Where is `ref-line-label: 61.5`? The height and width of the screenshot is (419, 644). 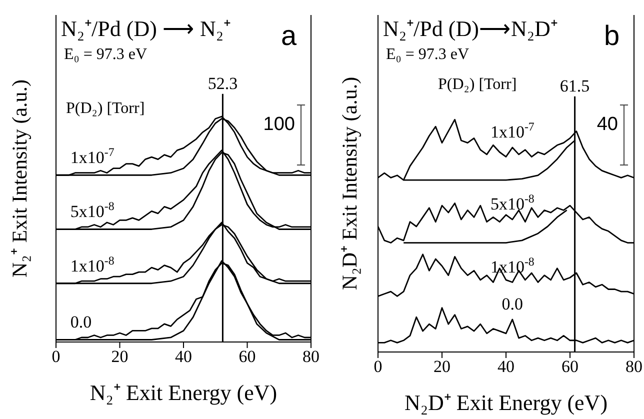
ref-line-label: 61.5 is located at coordinates (575, 86).